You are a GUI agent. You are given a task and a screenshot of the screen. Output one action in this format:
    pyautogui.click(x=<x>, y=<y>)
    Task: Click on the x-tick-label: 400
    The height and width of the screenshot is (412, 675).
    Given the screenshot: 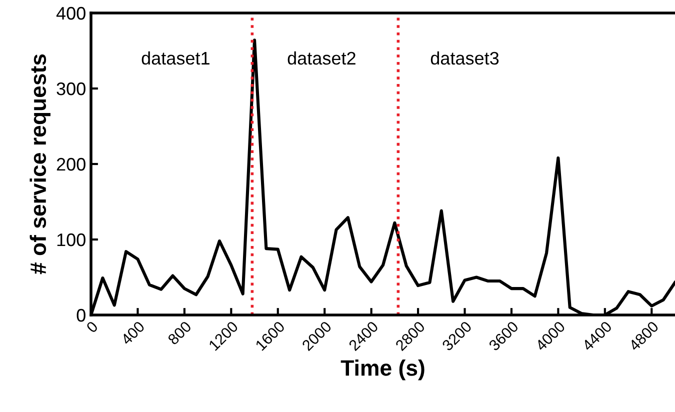 What is the action you would take?
    pyautogui.click(x=133, y=333)
    